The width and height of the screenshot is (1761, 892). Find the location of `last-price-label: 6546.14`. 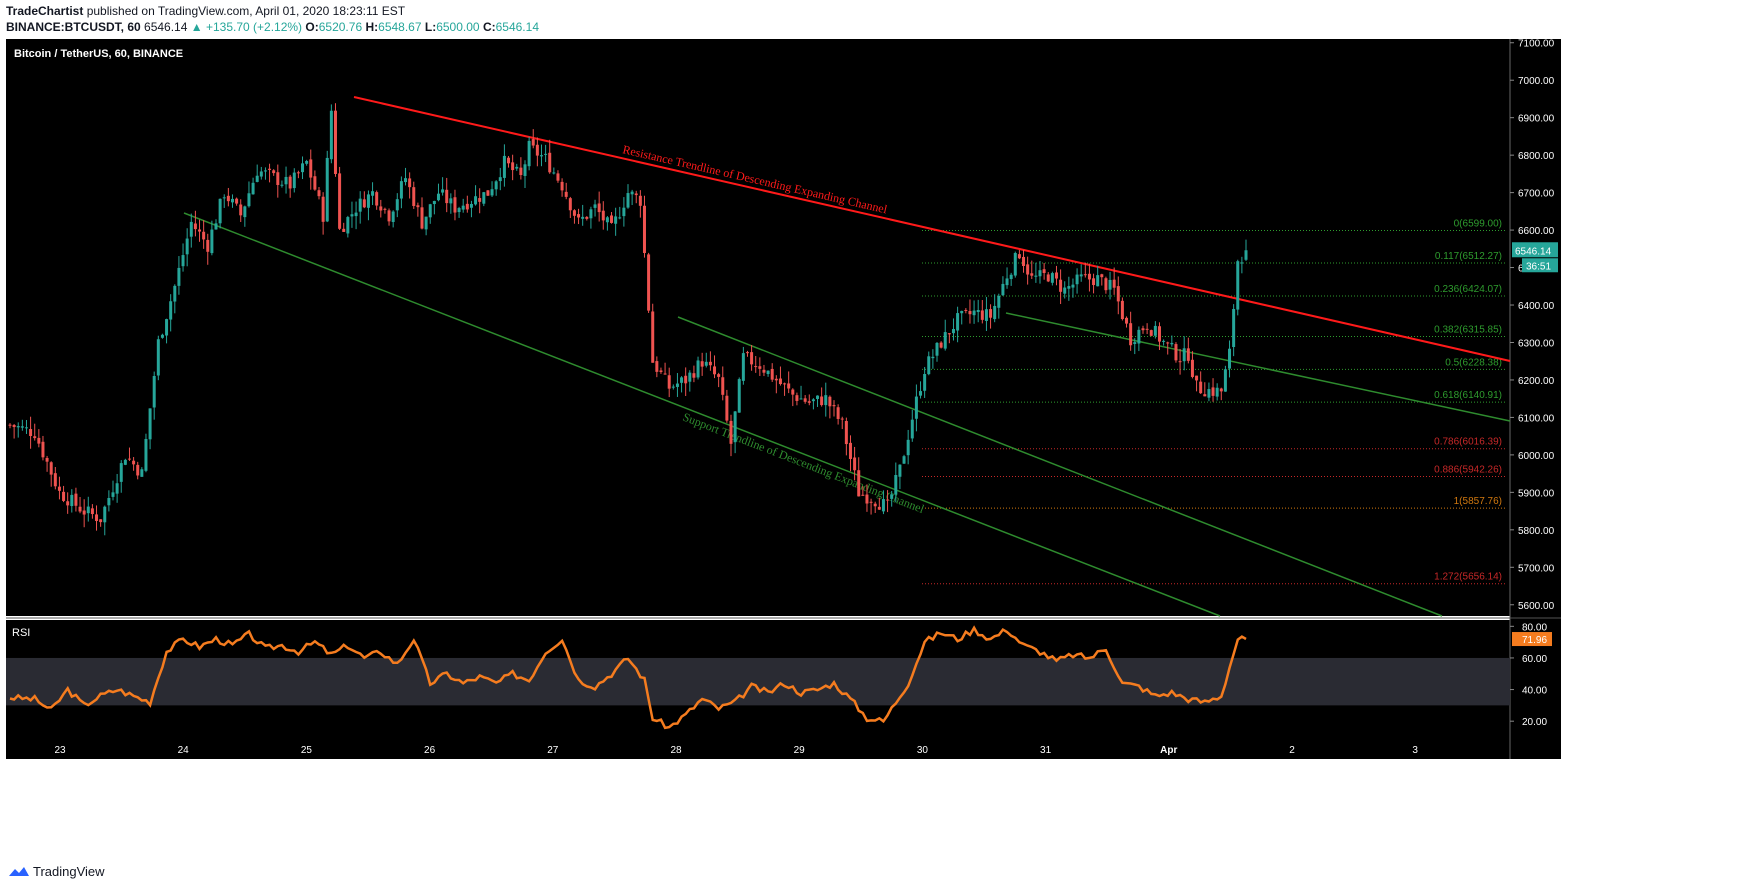

last-price-label: 6546.14 is located at coordinates (1533, 251).